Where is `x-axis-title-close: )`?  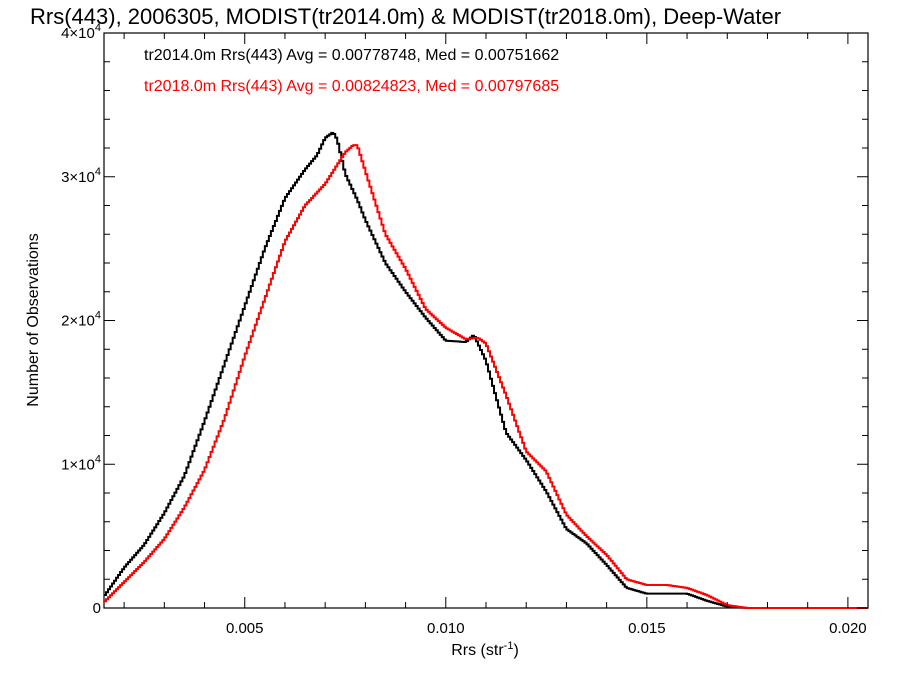
x-axis-title-close: ) is located at coordinates (515, 650).